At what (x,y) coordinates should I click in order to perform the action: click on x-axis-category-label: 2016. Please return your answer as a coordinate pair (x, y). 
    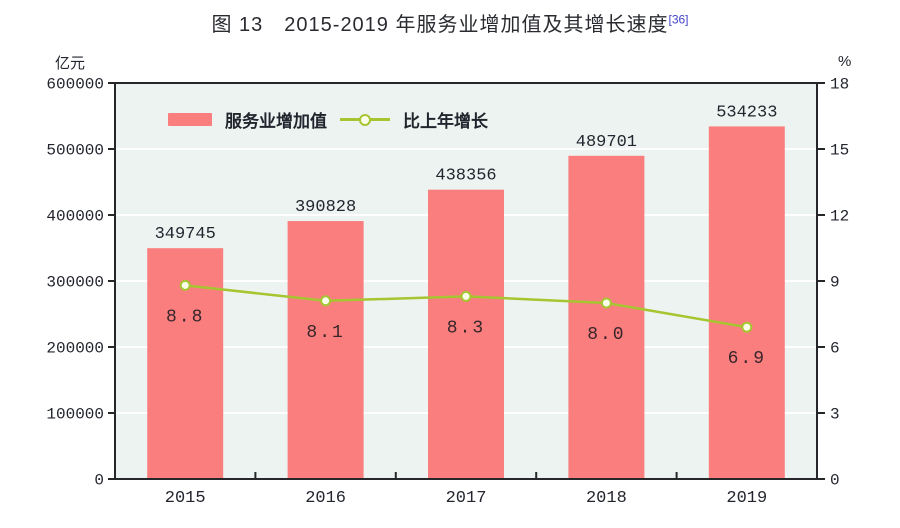
    Looking at the image, I should click on (325, 498).